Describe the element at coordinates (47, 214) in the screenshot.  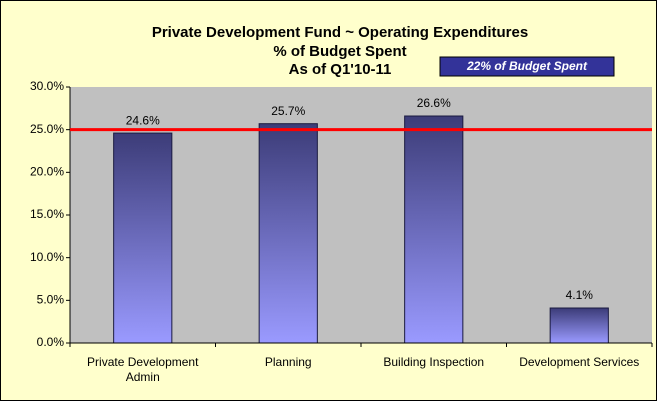
I see `y-tick-label: 15.0%` at that location.